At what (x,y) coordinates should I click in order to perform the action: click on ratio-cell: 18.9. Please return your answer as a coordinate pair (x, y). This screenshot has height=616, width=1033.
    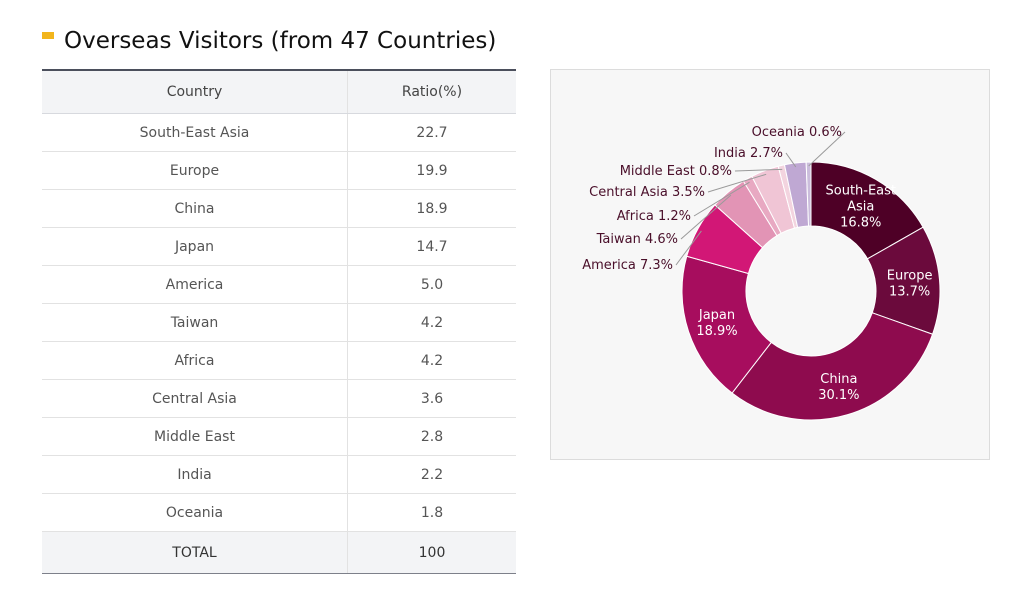
    Looking at the image, I should click on (431, 208).